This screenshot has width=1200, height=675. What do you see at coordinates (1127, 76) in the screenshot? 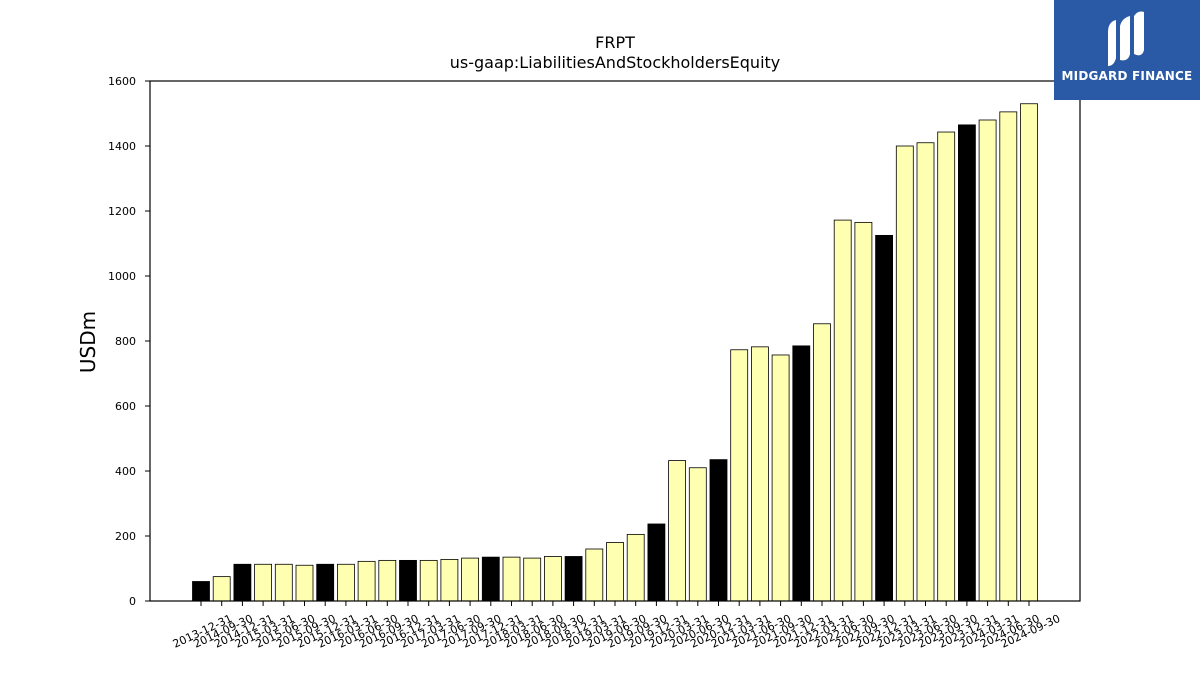
I see `logo-text: MIDGARD FINANCE` at bounding box center [1127, 76].